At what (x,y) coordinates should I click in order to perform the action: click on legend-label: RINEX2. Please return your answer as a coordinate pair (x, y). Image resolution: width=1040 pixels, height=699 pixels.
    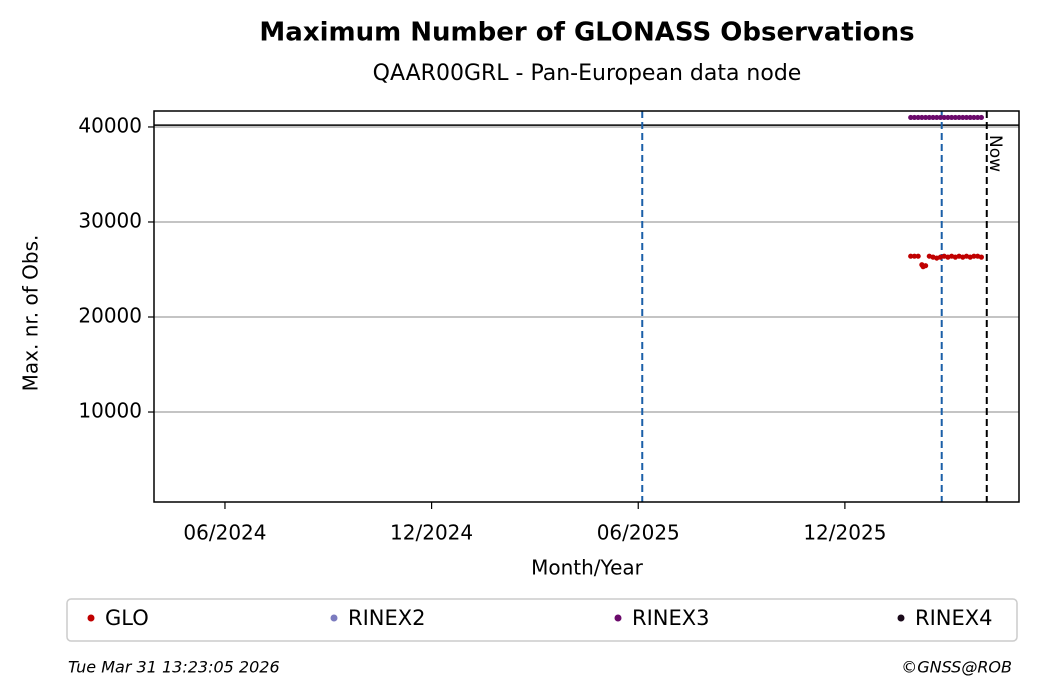
    Looking at the image, I should click on (387, 618).